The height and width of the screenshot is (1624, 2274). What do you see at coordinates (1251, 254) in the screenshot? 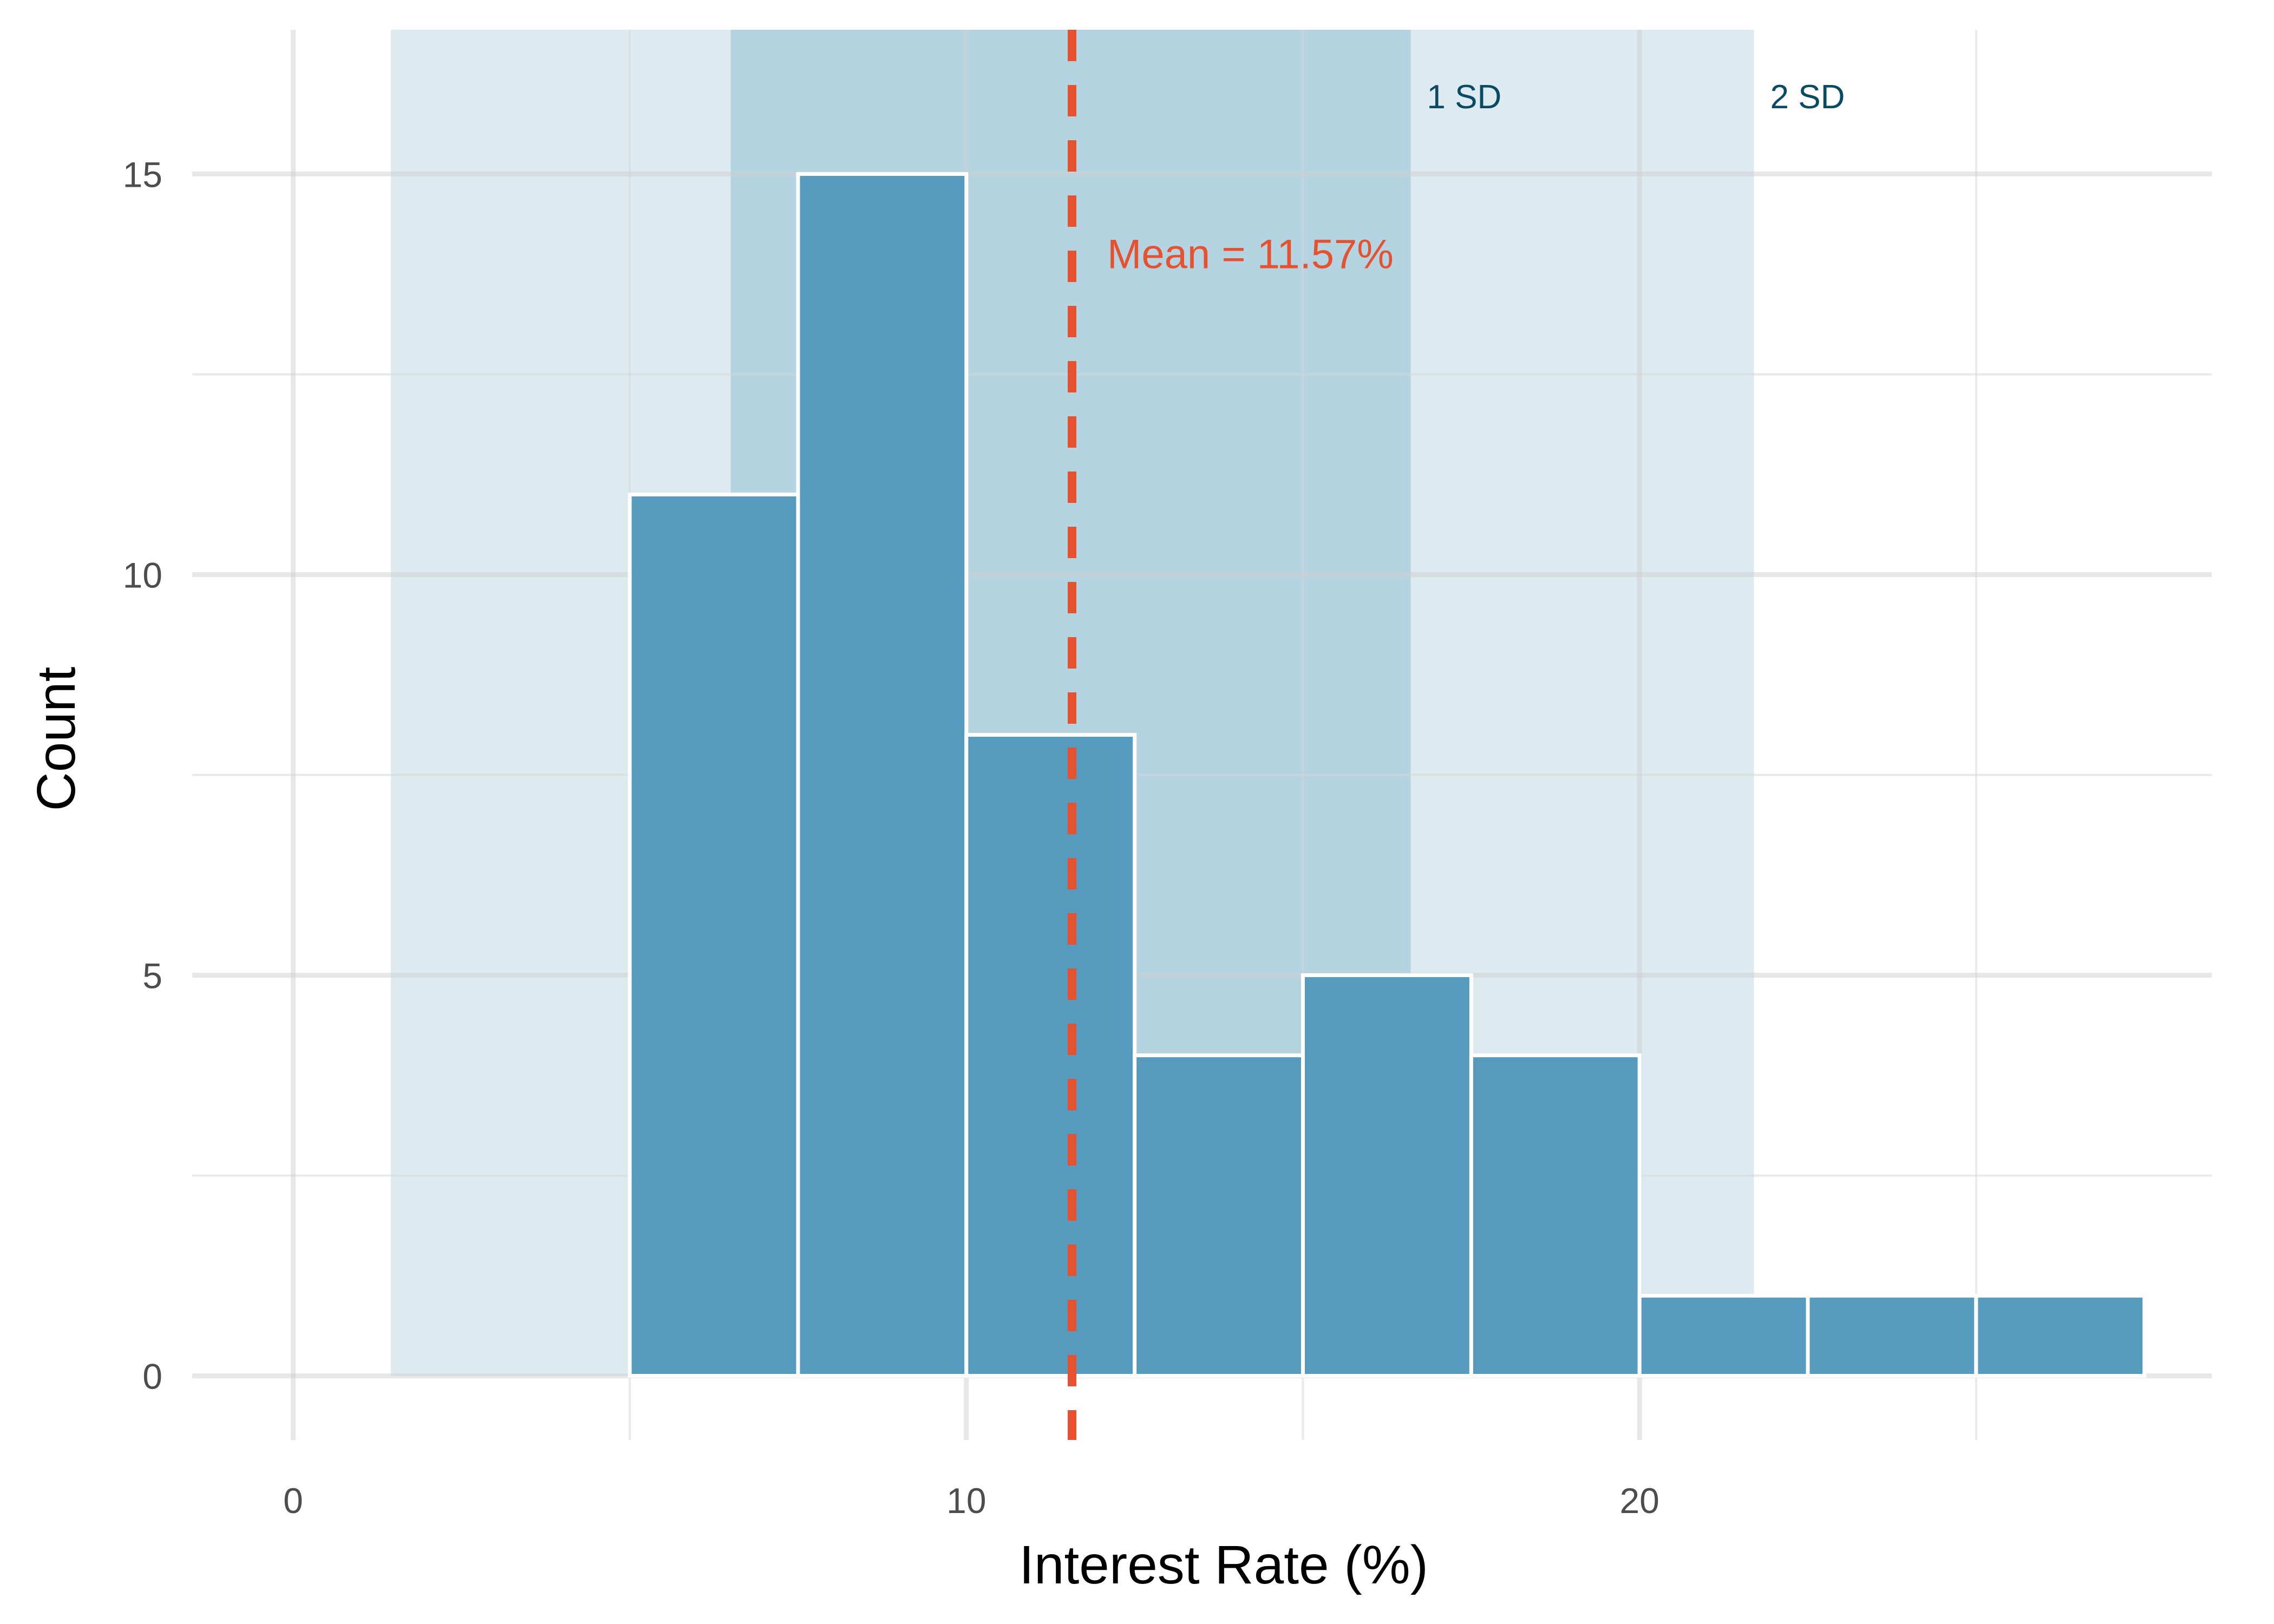
I see `mean-label: Mean = 11.57%` at bounding box center [1251, 254].